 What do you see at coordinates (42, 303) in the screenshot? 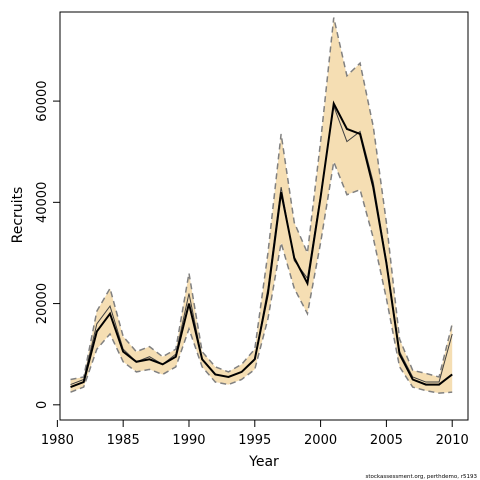
I see `y-tick-label: 20000` at bounding box center [42, 303].